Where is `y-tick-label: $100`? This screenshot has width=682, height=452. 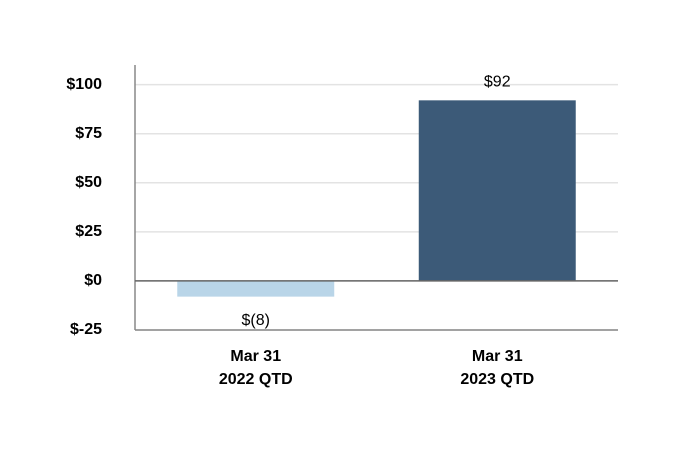
y-tick-label: $100 is located at coordinates (84, 84).